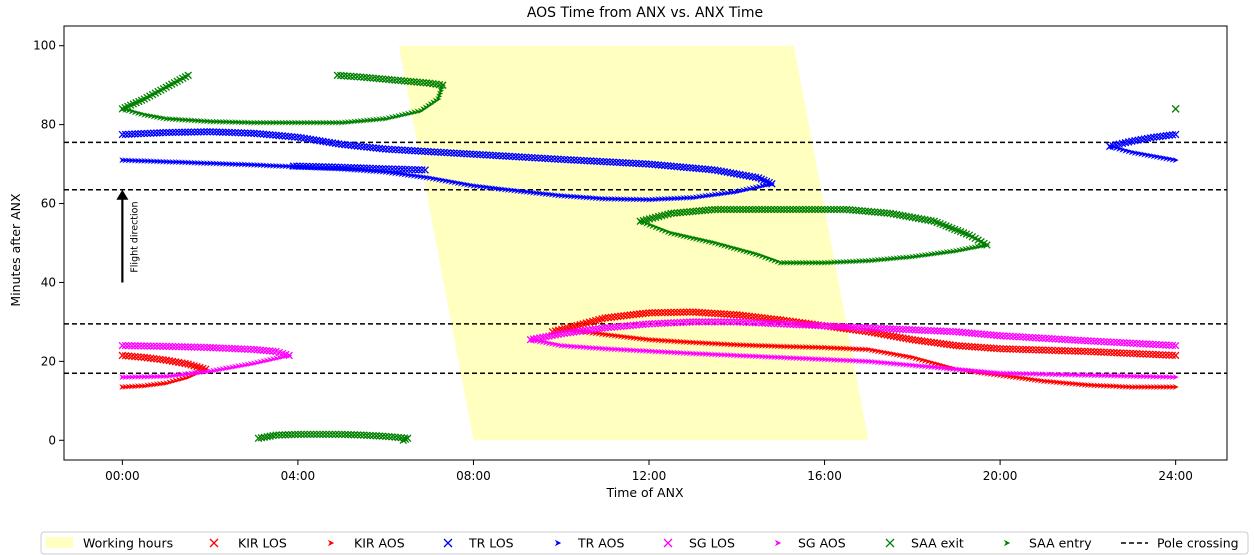 The image size is (1254, 555). What do you see at coordinates (712, 543) in the screenshot?
I see `legend-sg-los-label: SG LOS` at bounding box center [712, 543].